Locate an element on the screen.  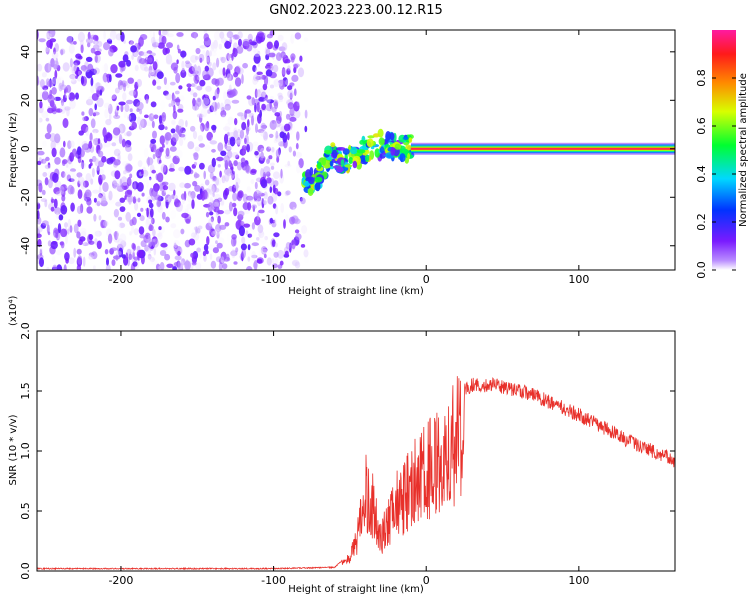
snr-x-axis-label: Height of straight line (km) is located at coordinates (356, 589).